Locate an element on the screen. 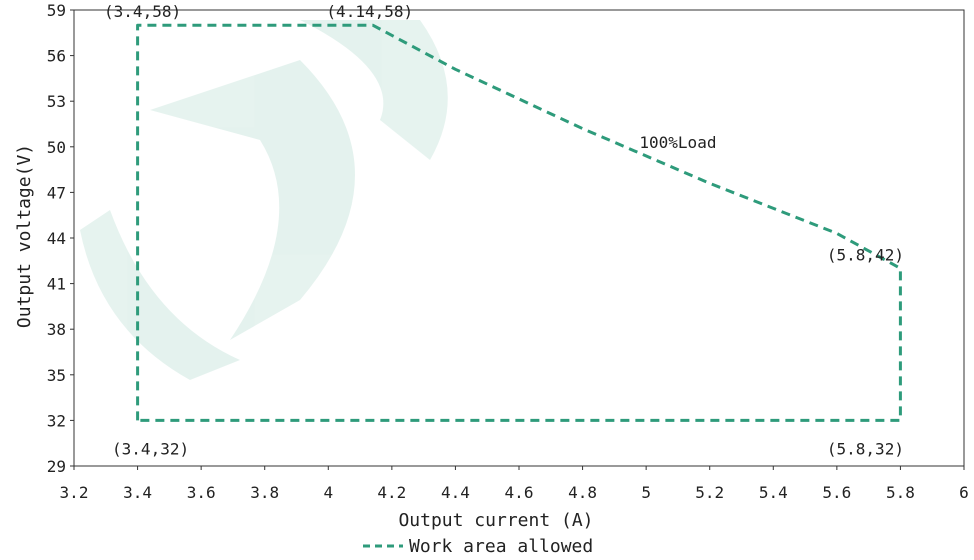 This screenshot has width=974, height=560. legend: Work area allowed is located at coordinates (478, 546).